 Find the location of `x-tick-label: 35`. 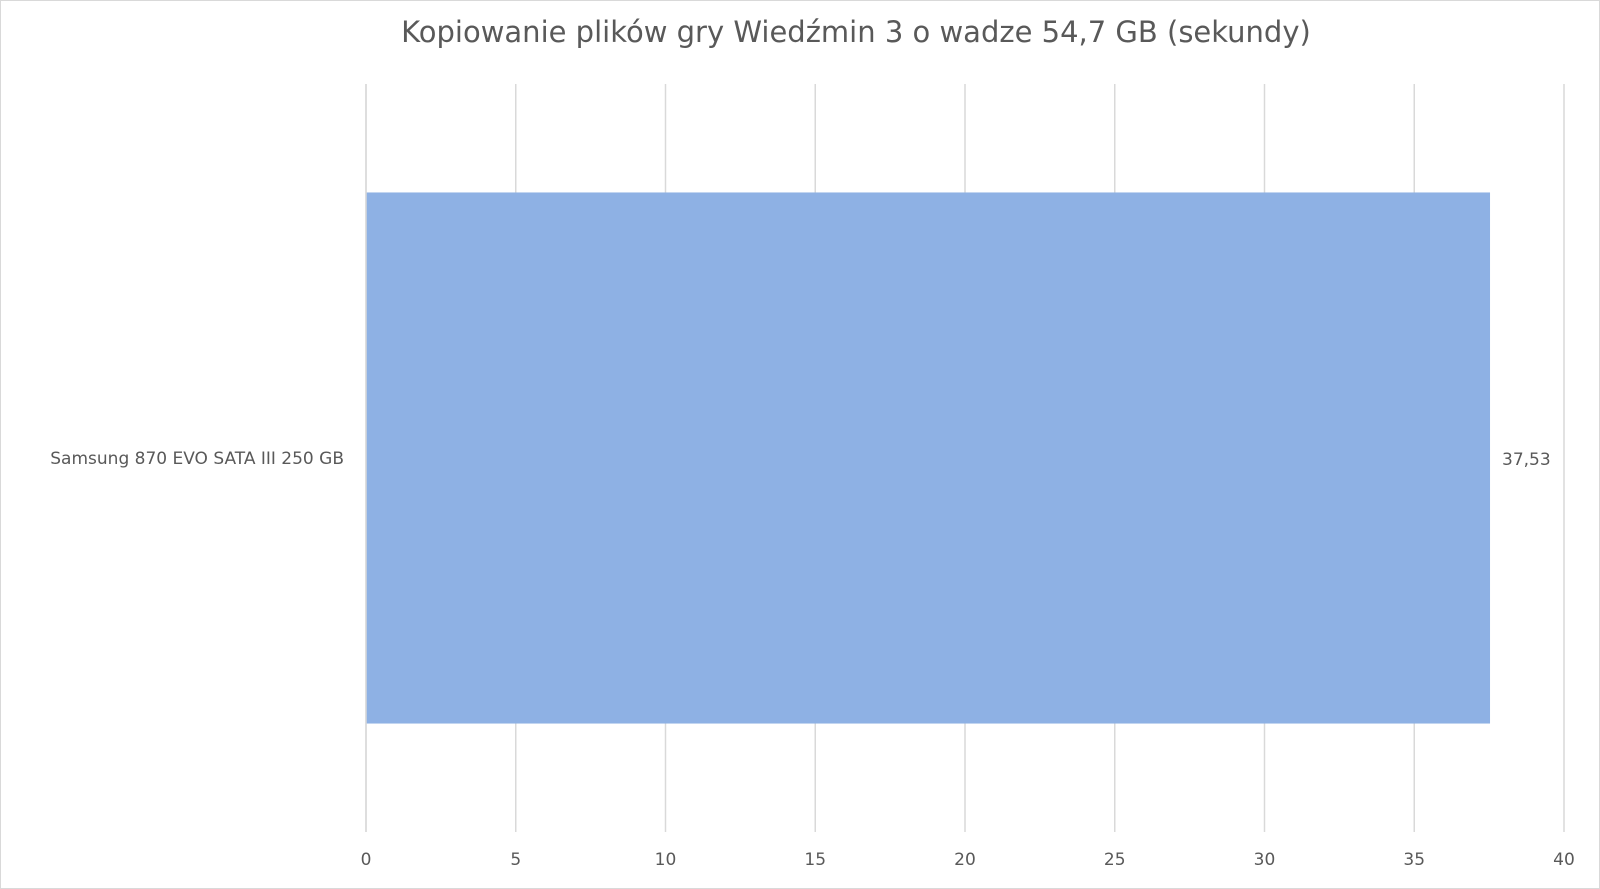

x-tick-label: 35 is located at coordinates (1414, 860).